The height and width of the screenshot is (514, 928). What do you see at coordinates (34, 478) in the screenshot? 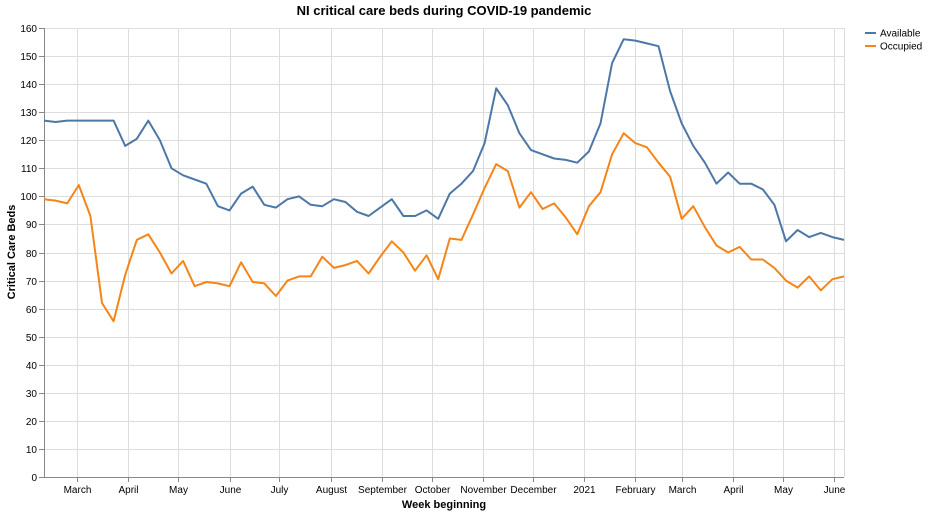
I see `y-tick-label: 0` at bounding box center [34, 478].